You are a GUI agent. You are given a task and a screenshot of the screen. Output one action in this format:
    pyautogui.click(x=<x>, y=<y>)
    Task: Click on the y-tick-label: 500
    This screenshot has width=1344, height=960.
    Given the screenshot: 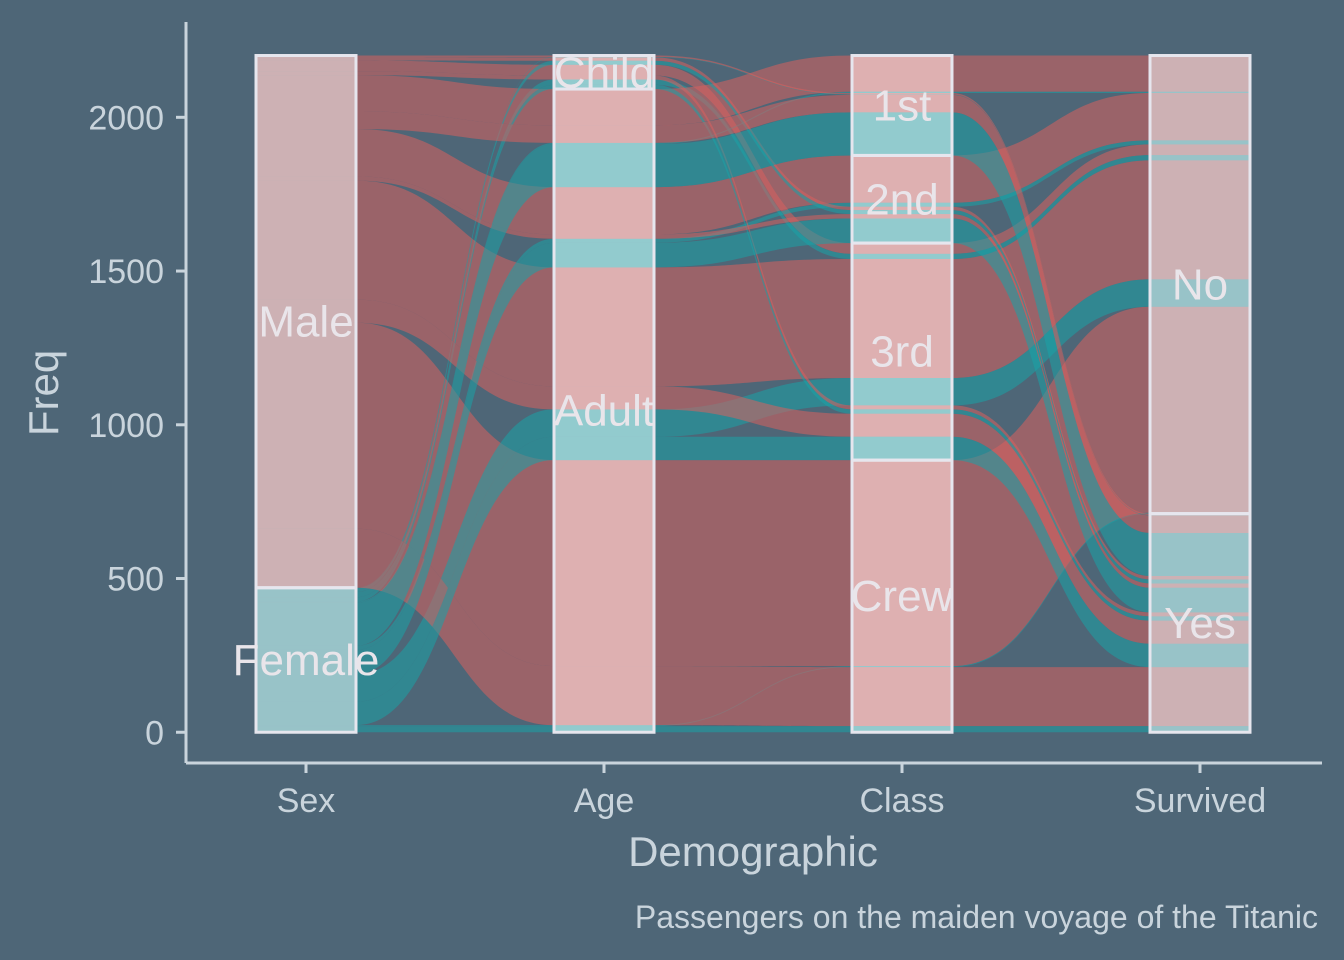 What is the action you would take?
    pyautogui.click(x=135, y=580)
    